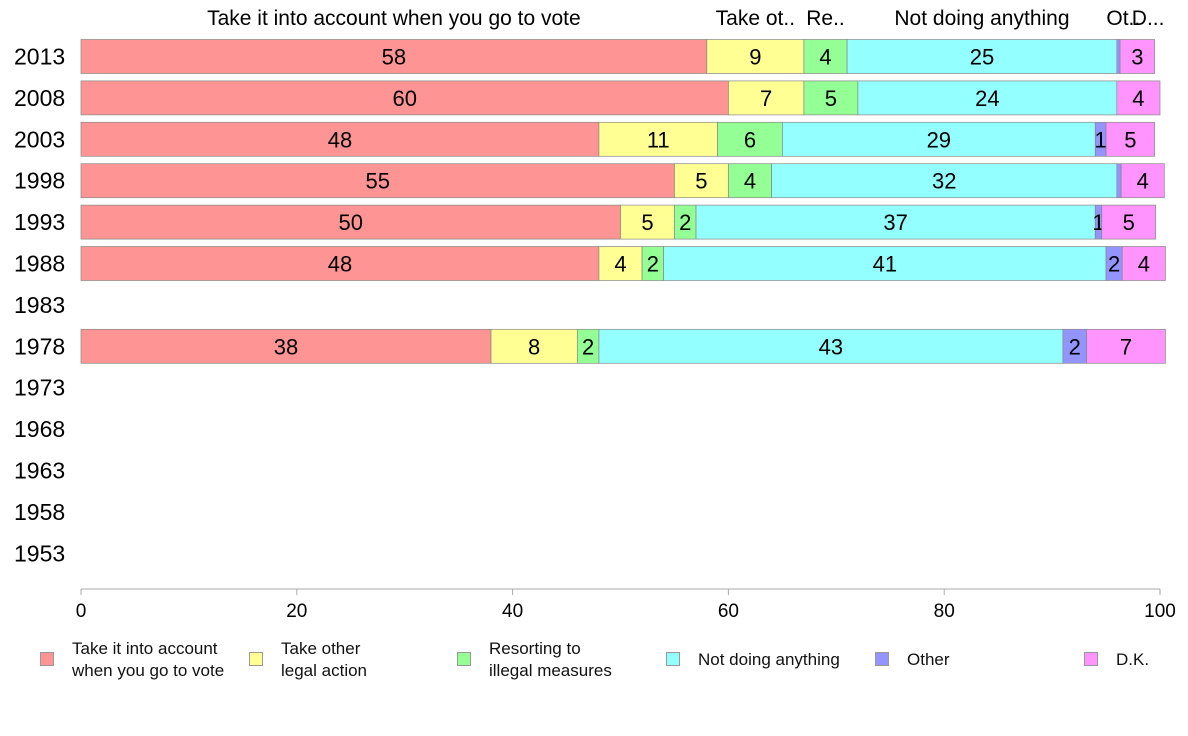 Image resolution: width=1188 pixels, height=736 pixels. I want to click on data-label: 29, so click(939, 139).